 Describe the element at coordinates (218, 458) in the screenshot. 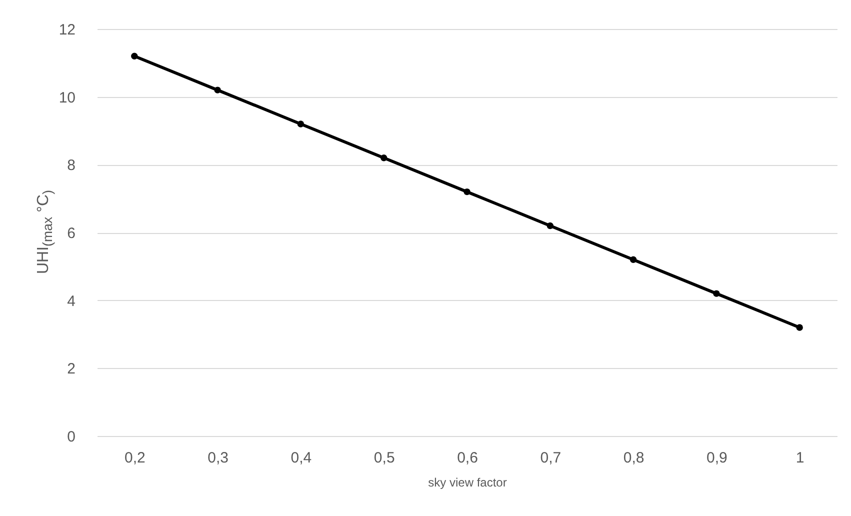

I see `x-tick-label: 0,3` at that location.